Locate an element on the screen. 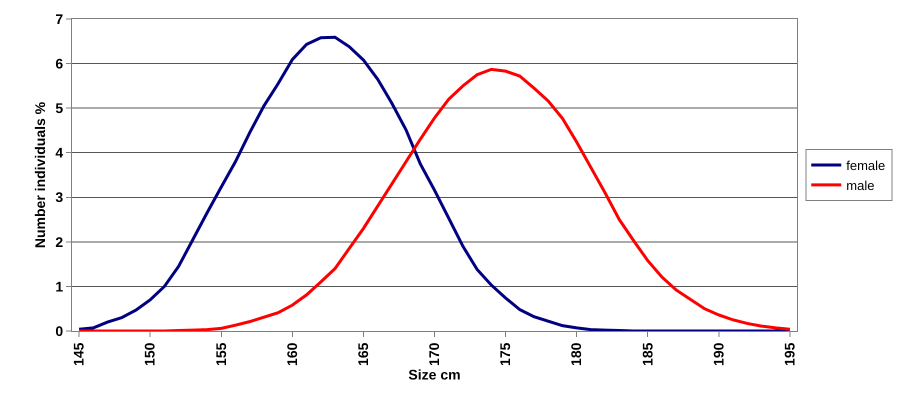 Image resolution: width=903 pixels, height=400 pixels. x-axis-title: Size cm is located at coordinates (434, 374).